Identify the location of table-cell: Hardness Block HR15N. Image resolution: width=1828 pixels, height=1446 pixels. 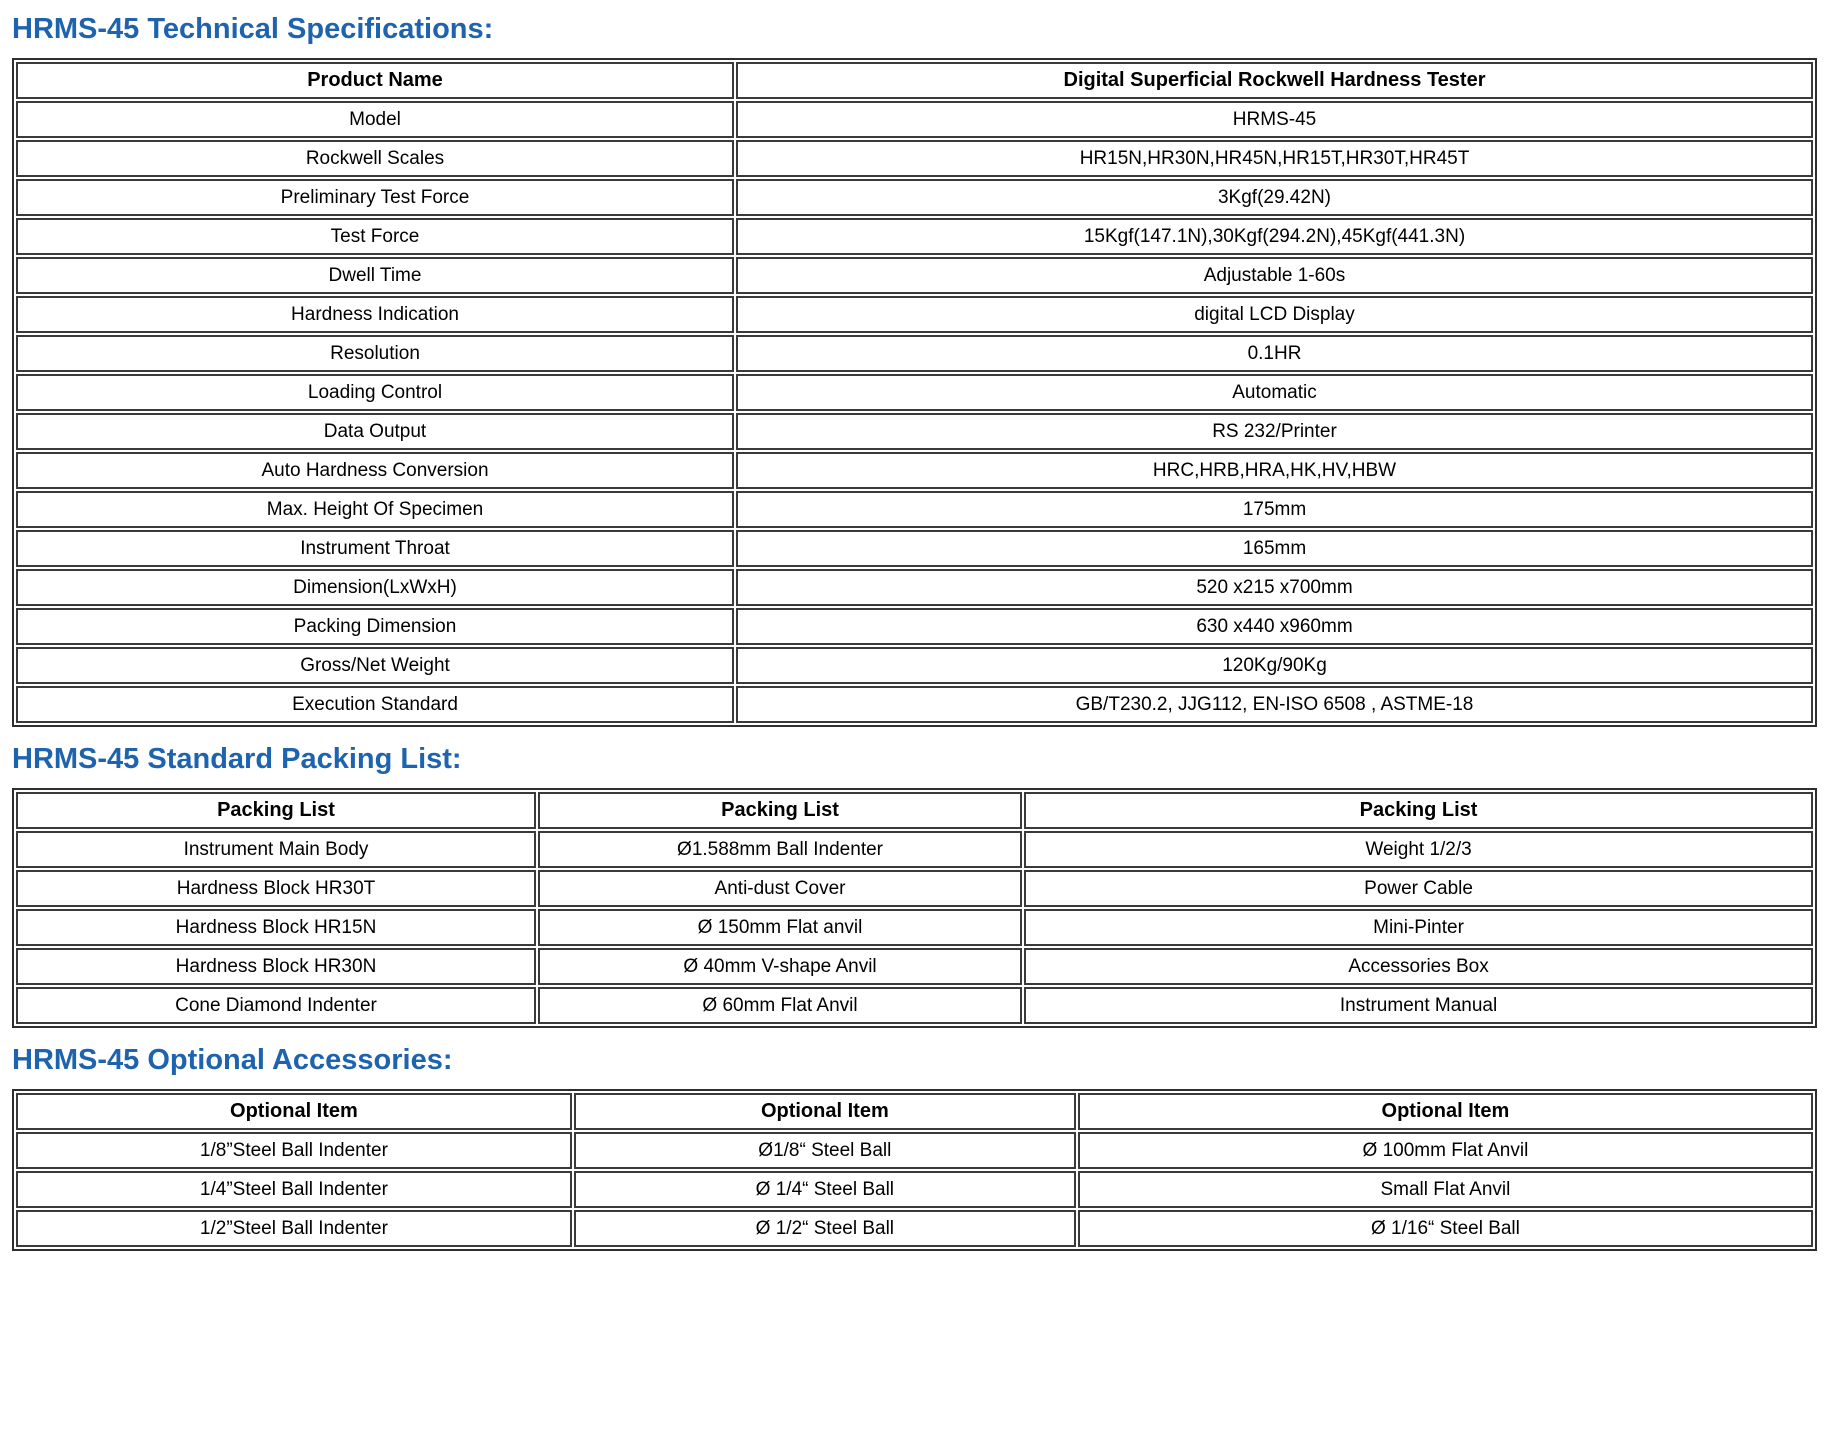
(276, 927).